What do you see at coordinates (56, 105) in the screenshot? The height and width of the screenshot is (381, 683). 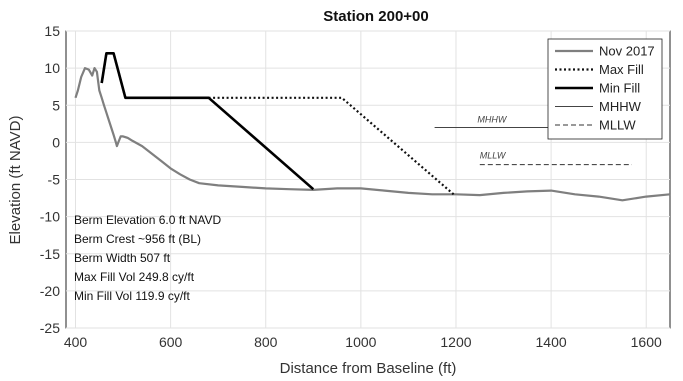 I see `y-tick-label: 5` at bounding box center [56, 105].